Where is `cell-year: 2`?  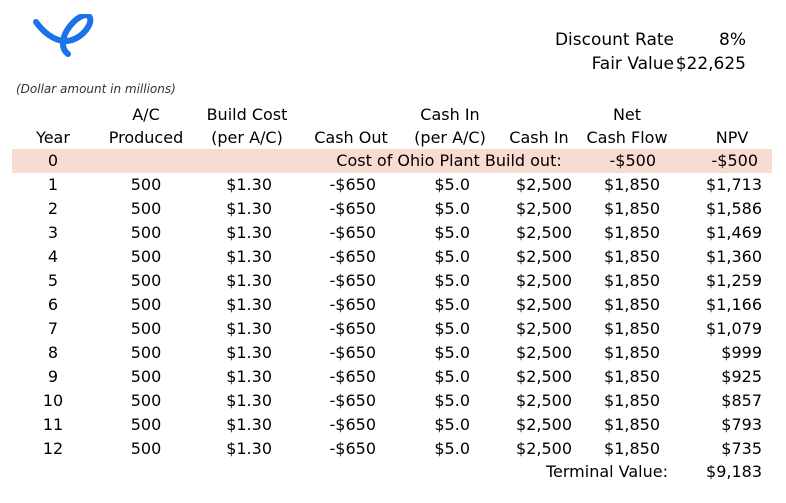 cell-year: 2 is located at coordinates (53, 208).